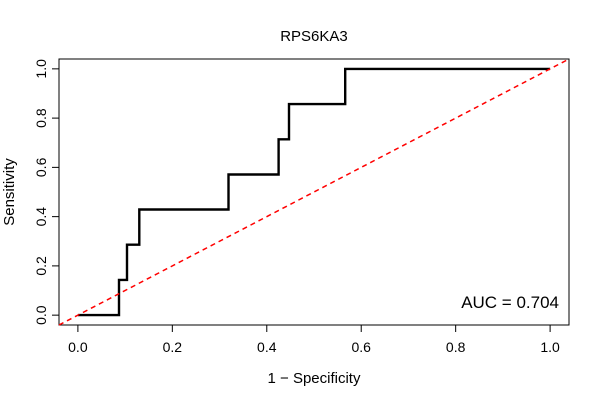 This screenshot has height=400, width=600. I want to click on y-tick-label: 1.0, so click(41, 69).